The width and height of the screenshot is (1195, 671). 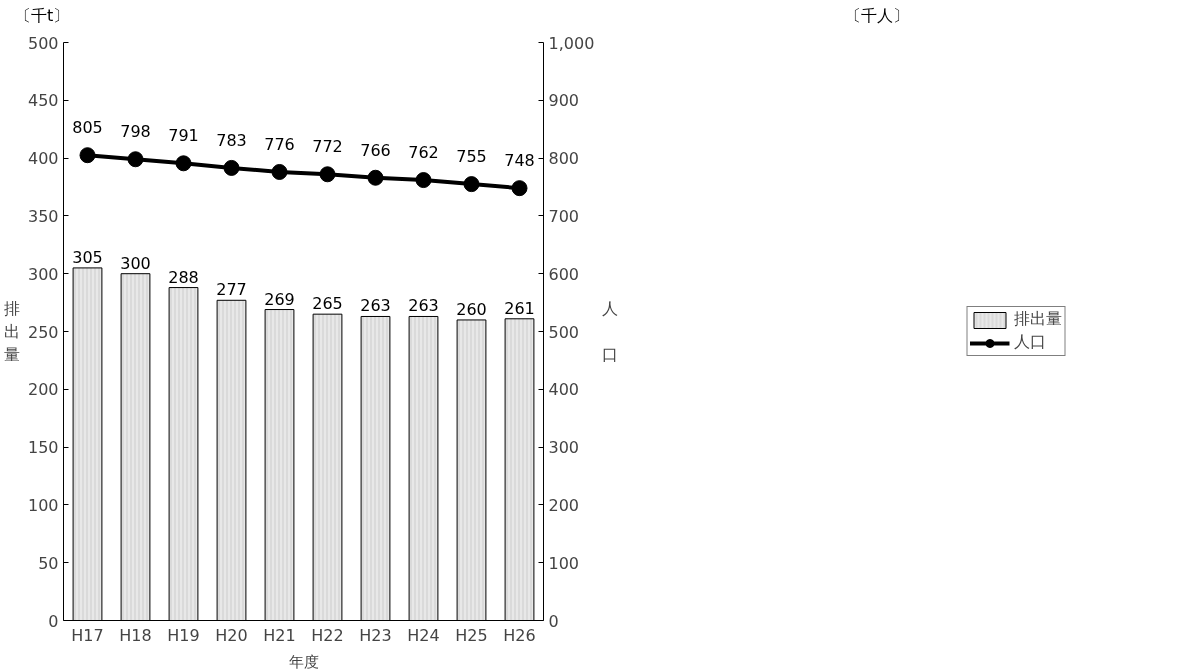 What do you see at coordinates (87, 635) in the screenshot?
I see `x-tick-label: H17` at bounding box center [87, 635].